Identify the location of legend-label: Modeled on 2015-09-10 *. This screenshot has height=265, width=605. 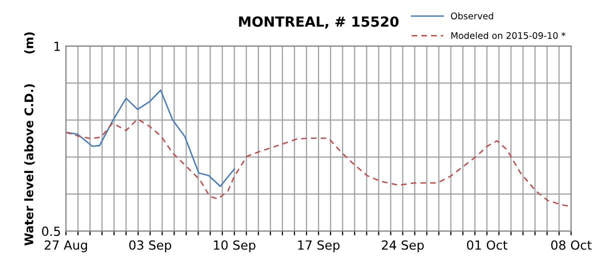
(508, 35).